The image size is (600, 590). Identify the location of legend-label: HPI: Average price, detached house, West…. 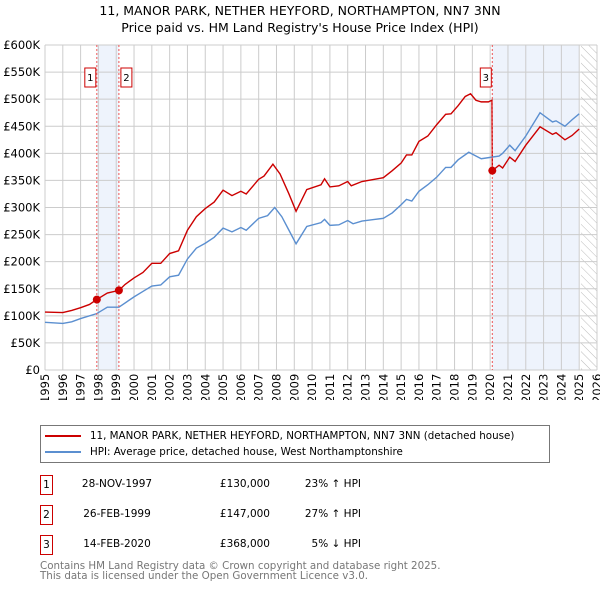
(246, 452).